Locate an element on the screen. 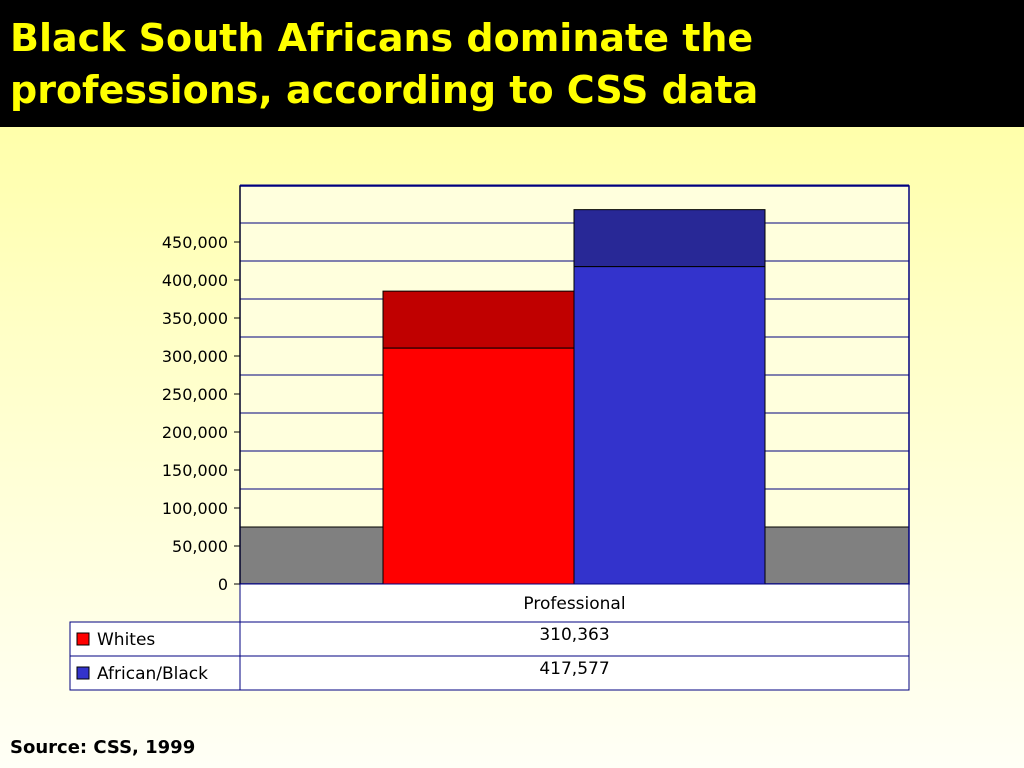 The height and width of the screenshot is (768, 1024). data-label: 417,577 is located at coordinates (574, 669).